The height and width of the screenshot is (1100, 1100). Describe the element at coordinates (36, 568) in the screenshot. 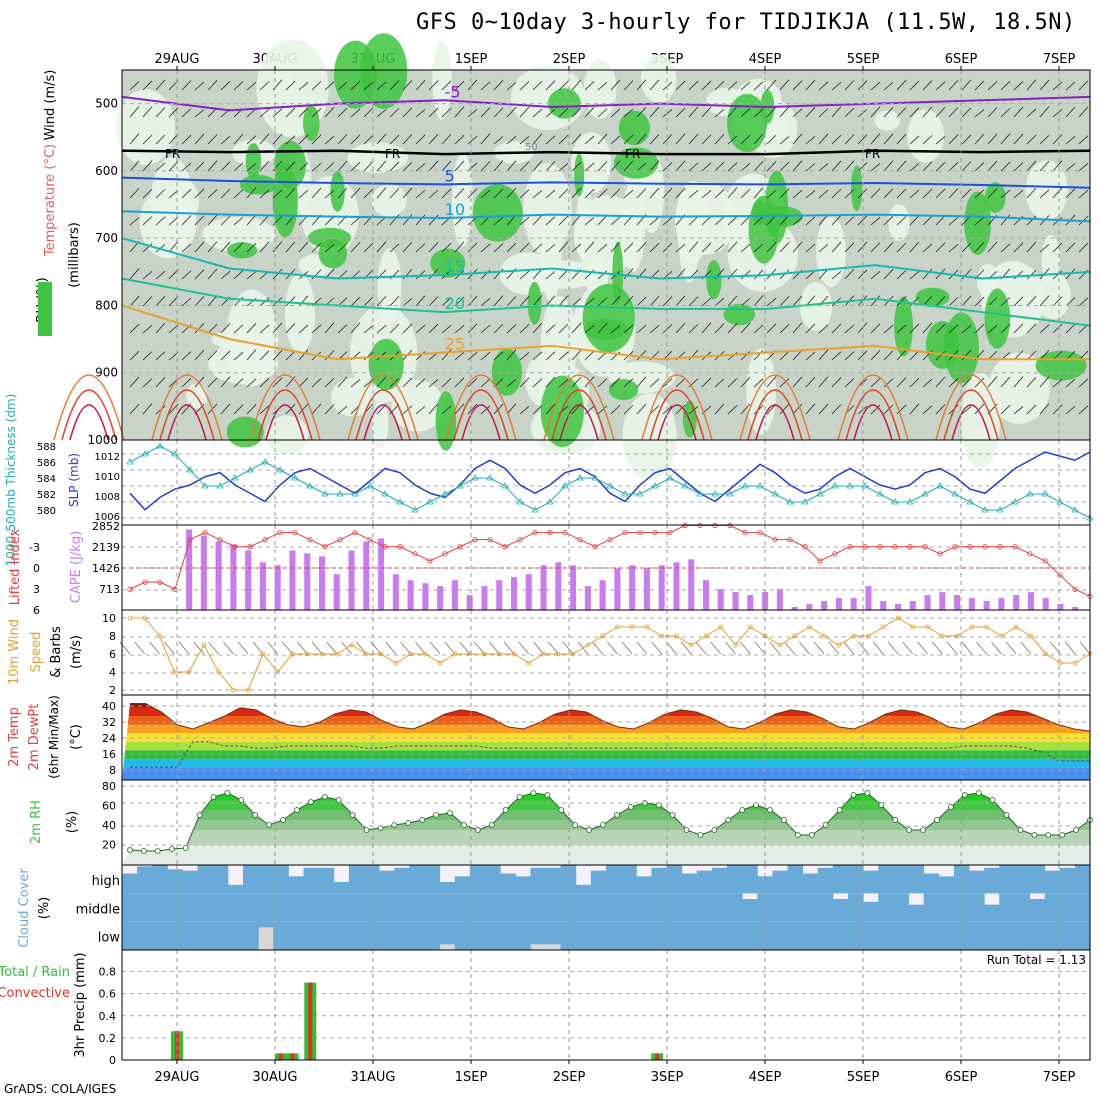

I see `lifted-index-tick: 0` at that location.